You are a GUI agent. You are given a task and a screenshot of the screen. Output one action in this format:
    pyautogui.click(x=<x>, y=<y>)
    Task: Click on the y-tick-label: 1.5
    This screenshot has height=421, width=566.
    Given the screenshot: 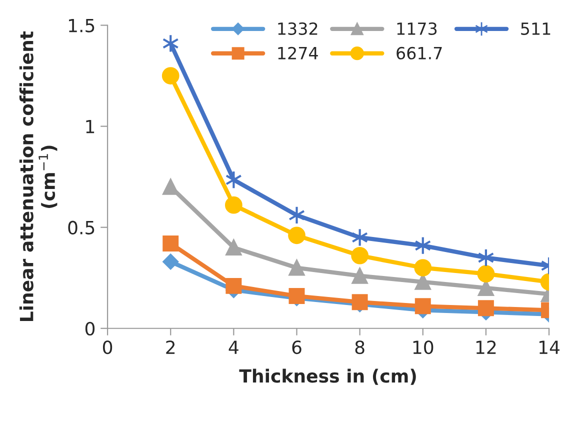 What is the action you would take?
    pyautogui.click(x=81, y=25)
    